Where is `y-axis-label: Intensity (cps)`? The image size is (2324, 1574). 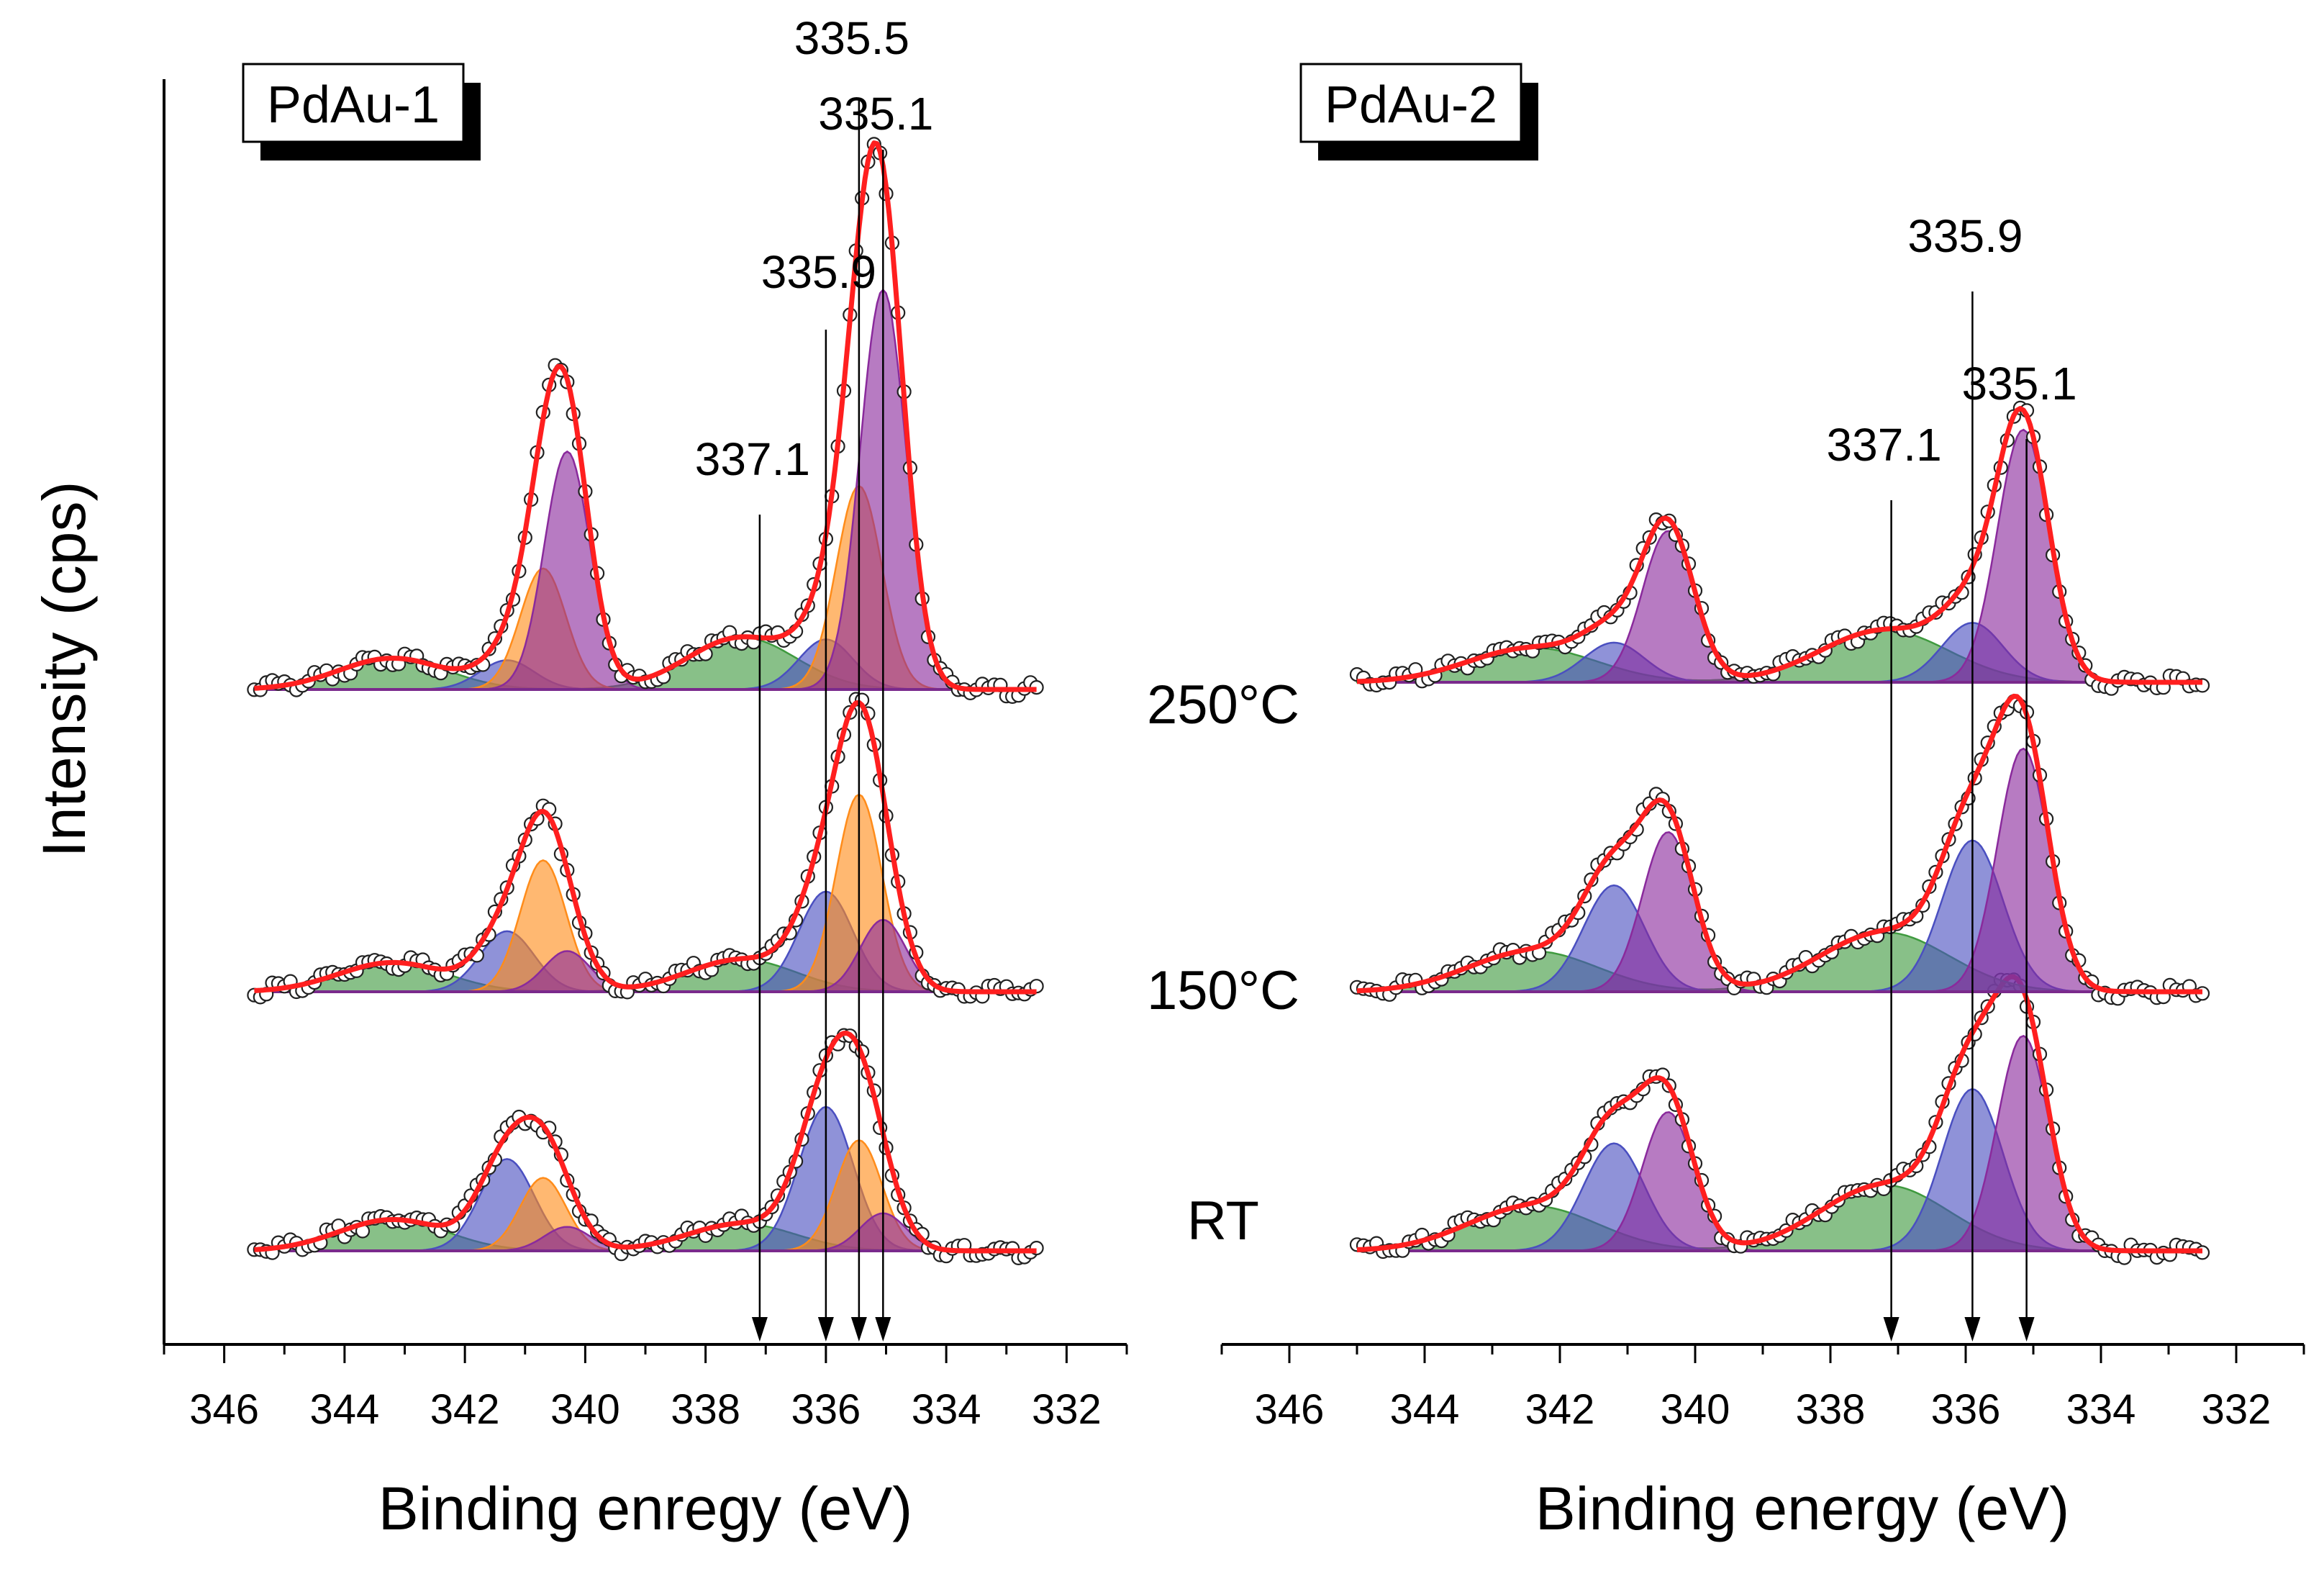
y-axis-label: Intensity (cps) is located at coordinates (64, 669).